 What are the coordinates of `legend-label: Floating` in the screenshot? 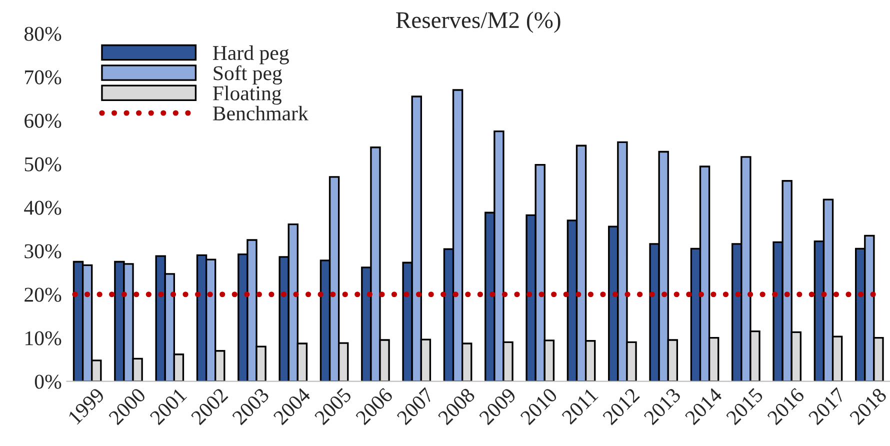 It's located at (247, 95).